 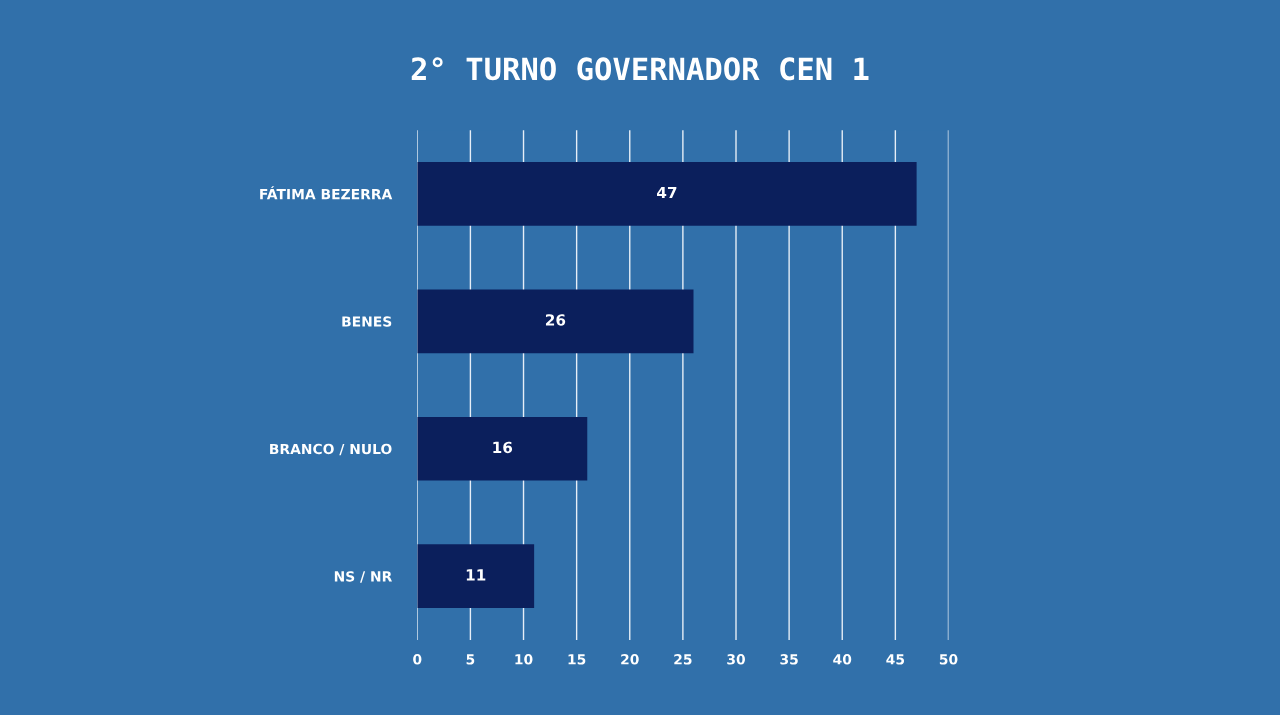 What do you see at coordinates (895, 659) in the screenshot?
I see `x-tick-label: 45` at bounding box center [895, 659].